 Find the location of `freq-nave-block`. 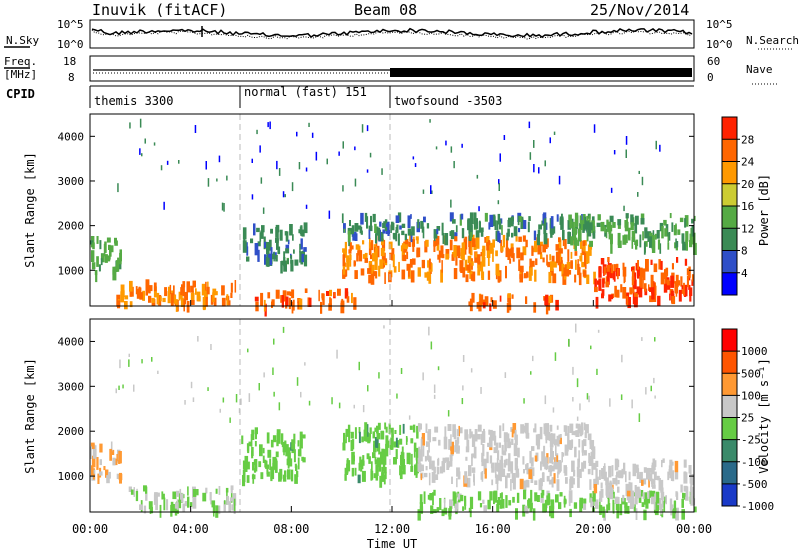

freq-nave-block is located at coordinates (541, 72).